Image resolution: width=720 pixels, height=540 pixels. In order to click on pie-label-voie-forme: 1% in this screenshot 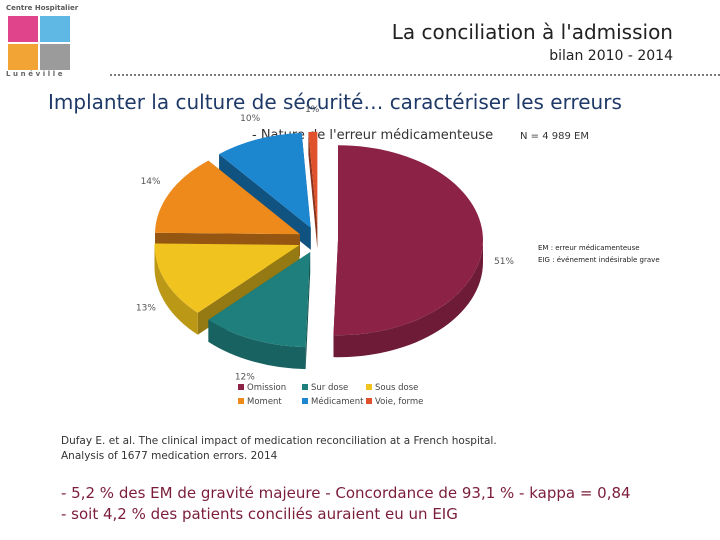, I will do `click(312, 110)`.